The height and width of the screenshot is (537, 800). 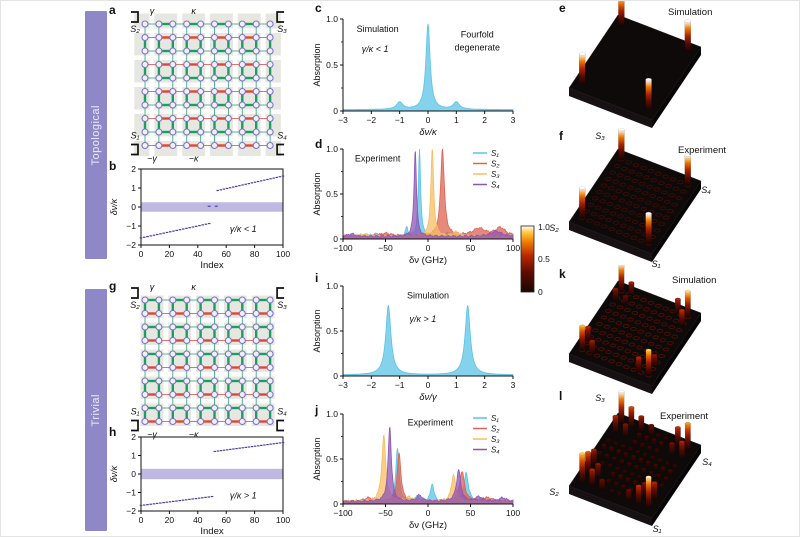 What do you see at coordinates (113, 432) in the screenshot?
I see `panel-letter-h: h` at bounding box center [113, 432].